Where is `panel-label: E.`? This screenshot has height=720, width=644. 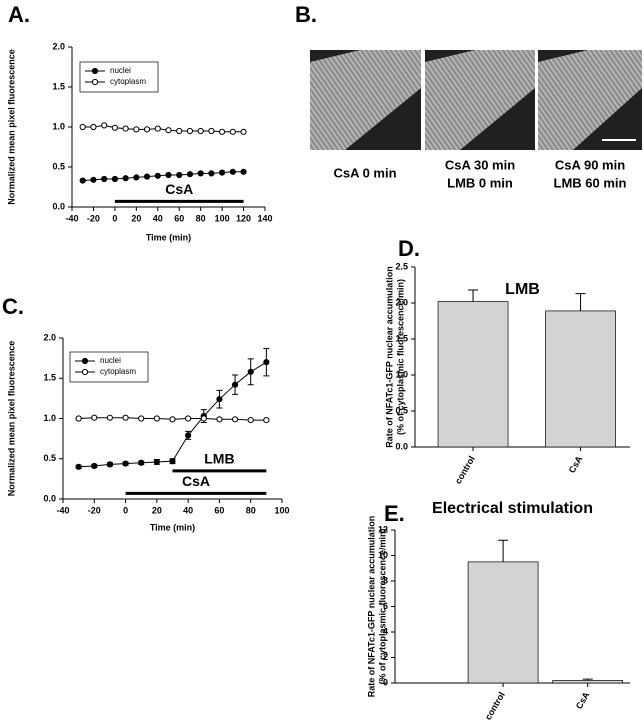
panel-label: E. is located at coordinates (394, 513).